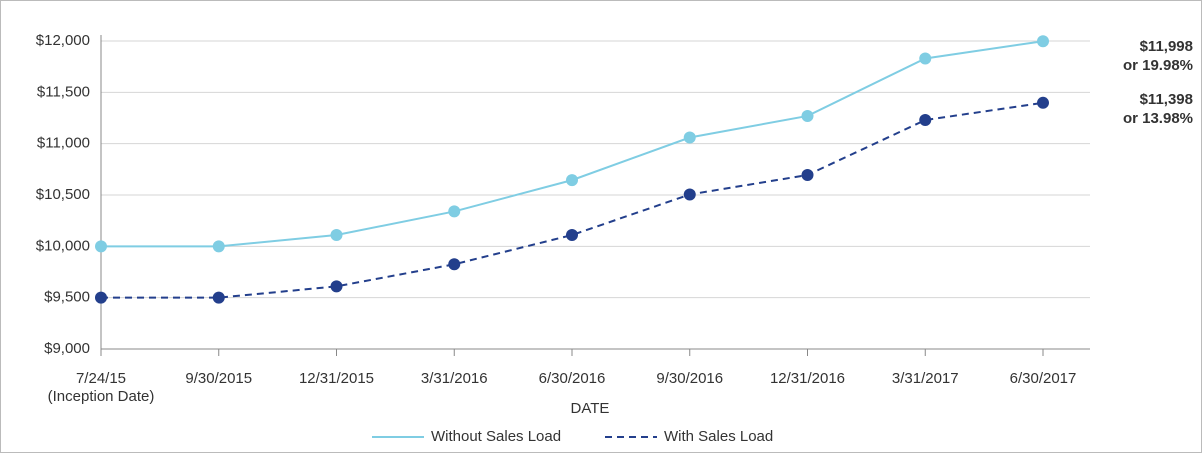  I want to click on x-tick-label: 3/31/2016, so click(454, 378).